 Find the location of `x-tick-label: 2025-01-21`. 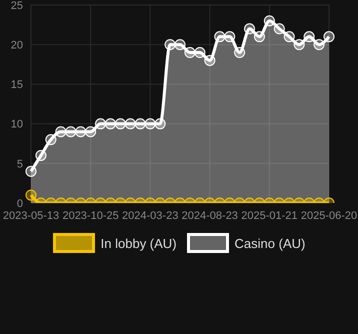

x-tick-label: 2025-01-21 is located at coordinates (269, 216).